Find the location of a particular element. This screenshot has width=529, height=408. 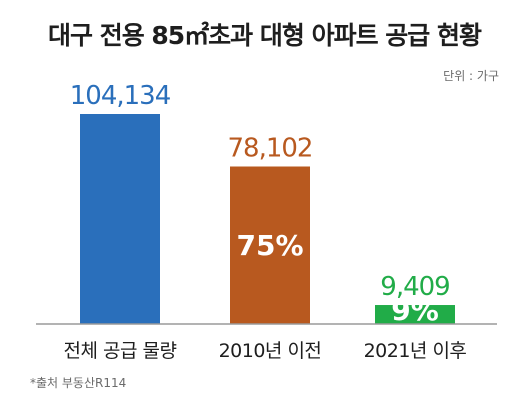

value-label-1: 104,134 is located at coordinates (120, 96).